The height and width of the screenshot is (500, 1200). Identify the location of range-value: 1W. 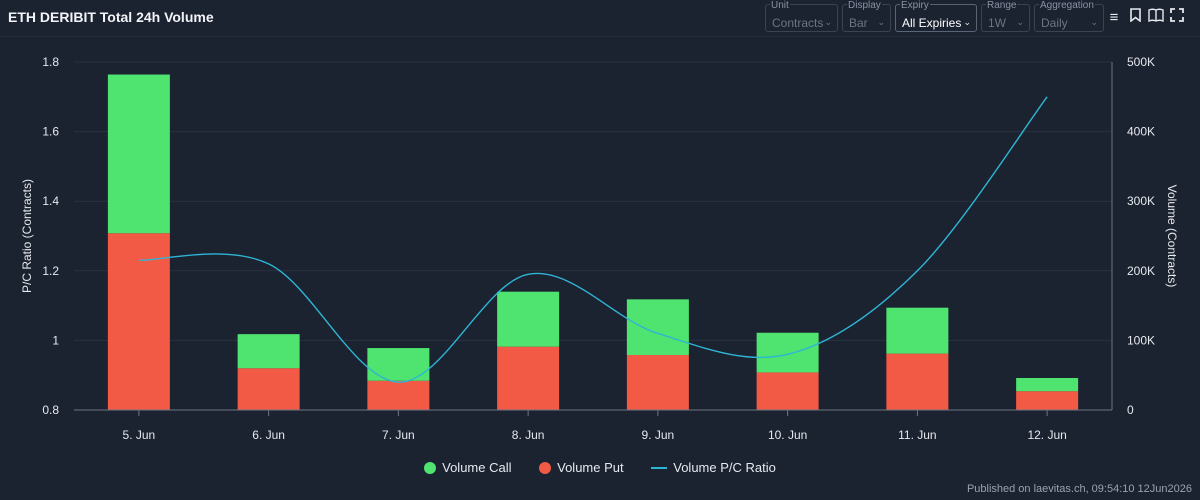
(997, 23).